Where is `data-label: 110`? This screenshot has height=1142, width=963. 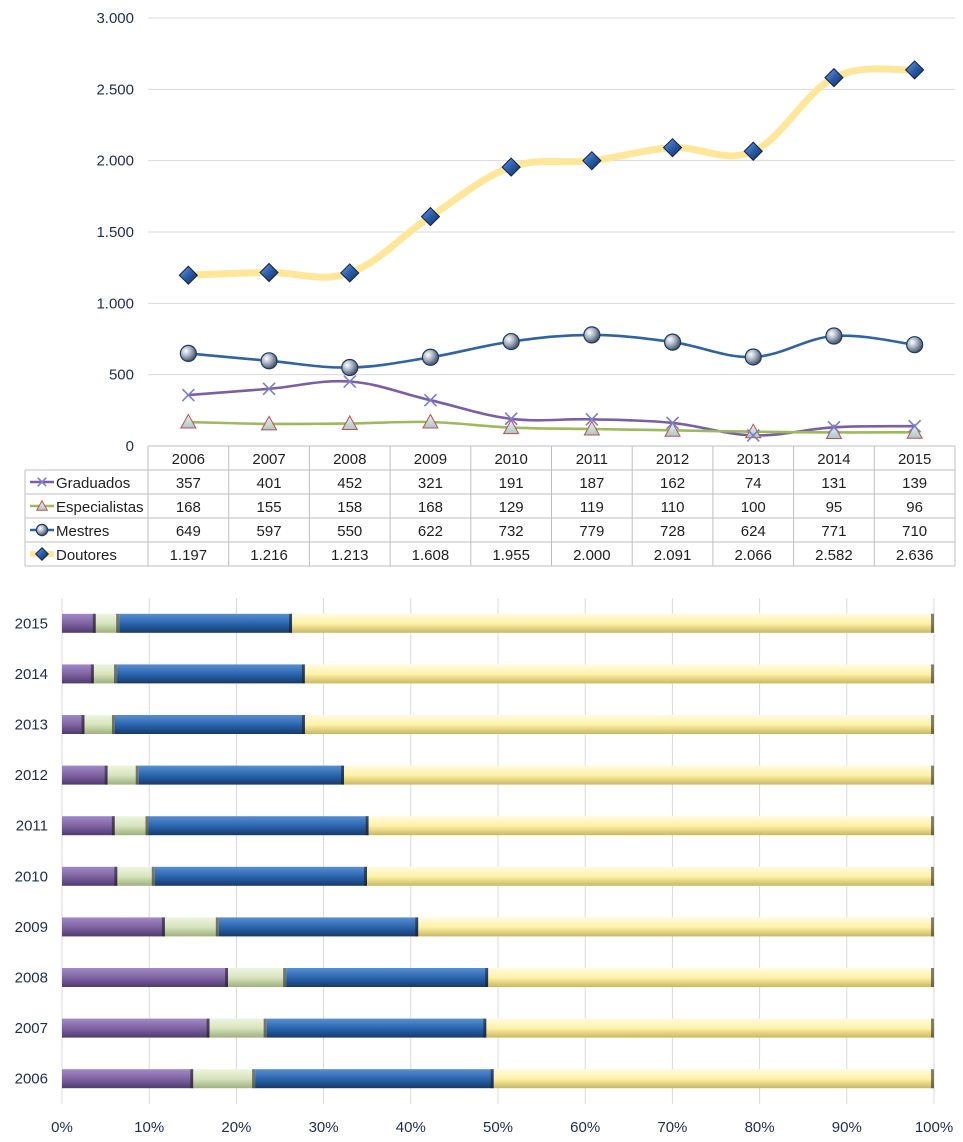 data-label: 110 is located at coordinates (673, 507).